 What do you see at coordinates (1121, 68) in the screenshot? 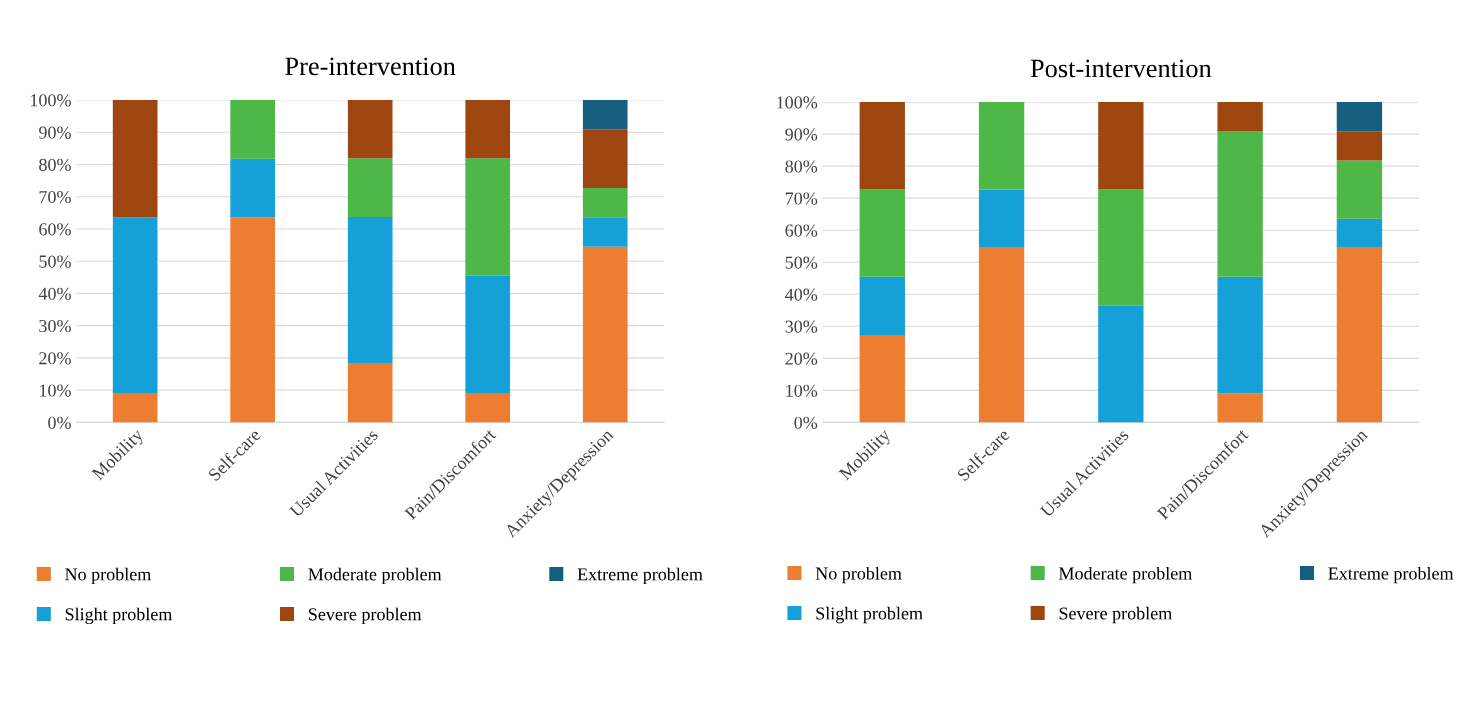
I see `chart-title: Post-intervention` at bounding box center [1121, 68].